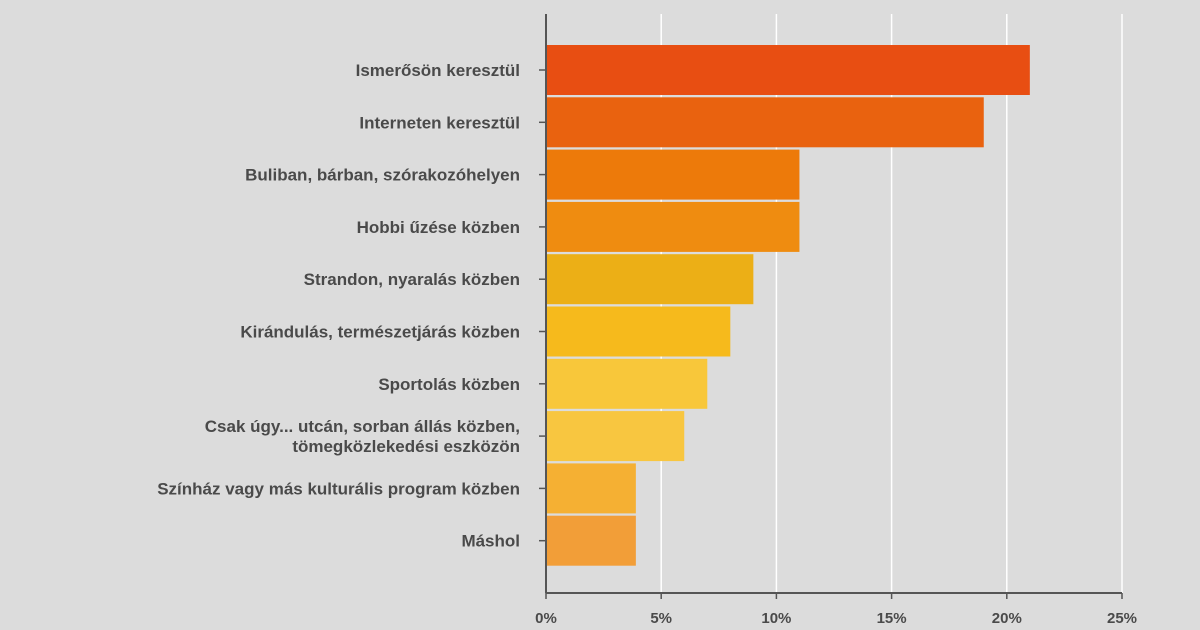 Image resolution: width=1200 pixels, height=630 pixels. I want to click on category-label: Interneten keresztül, so click(439, 122).